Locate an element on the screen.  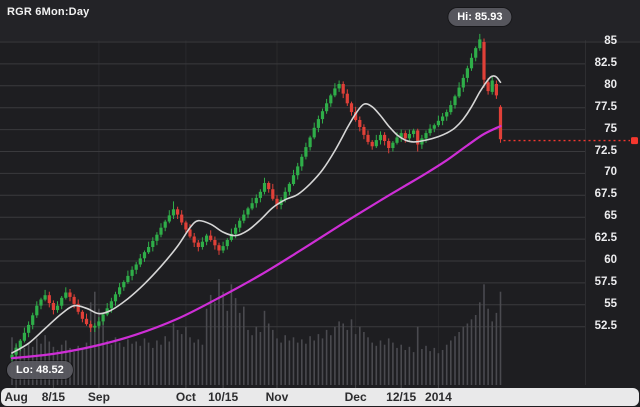
x-axis-label: Aug is located at coordinates (16, 397).